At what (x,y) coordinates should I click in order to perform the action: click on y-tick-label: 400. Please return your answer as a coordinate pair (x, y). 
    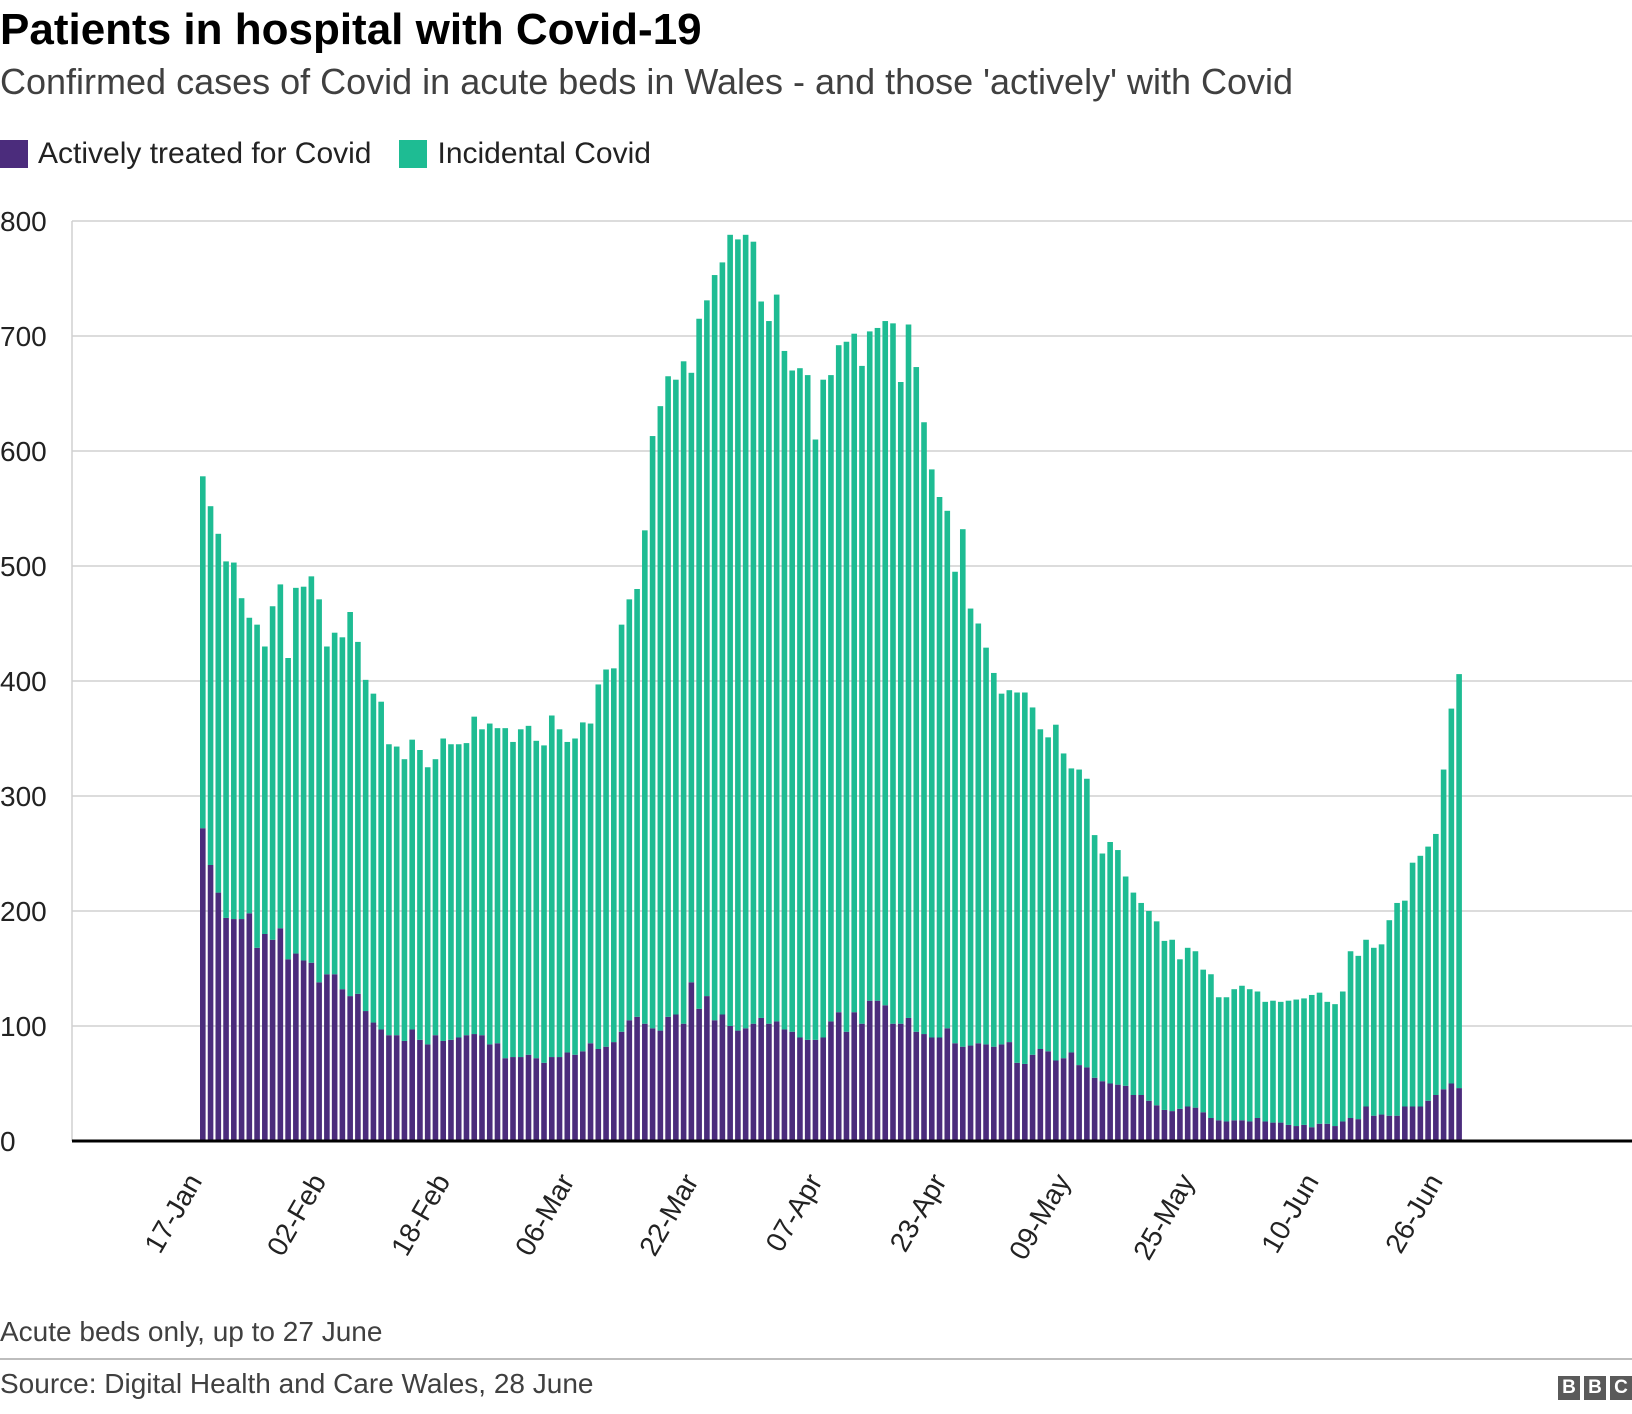
    Looking at the image, I should click on (23, 681).